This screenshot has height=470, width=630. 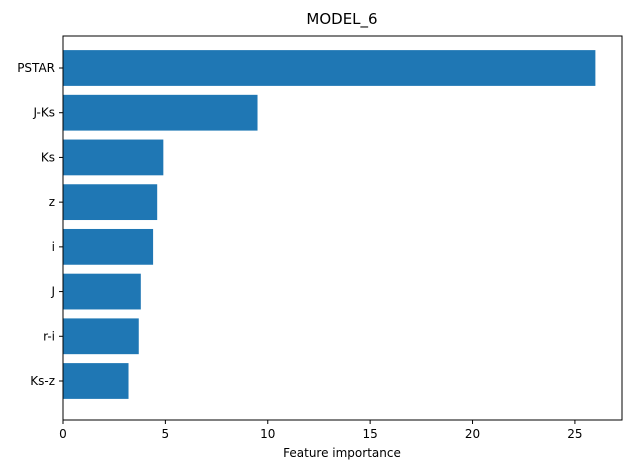 I want to click on x-tick-label: 0, so click(x=63, y=434).